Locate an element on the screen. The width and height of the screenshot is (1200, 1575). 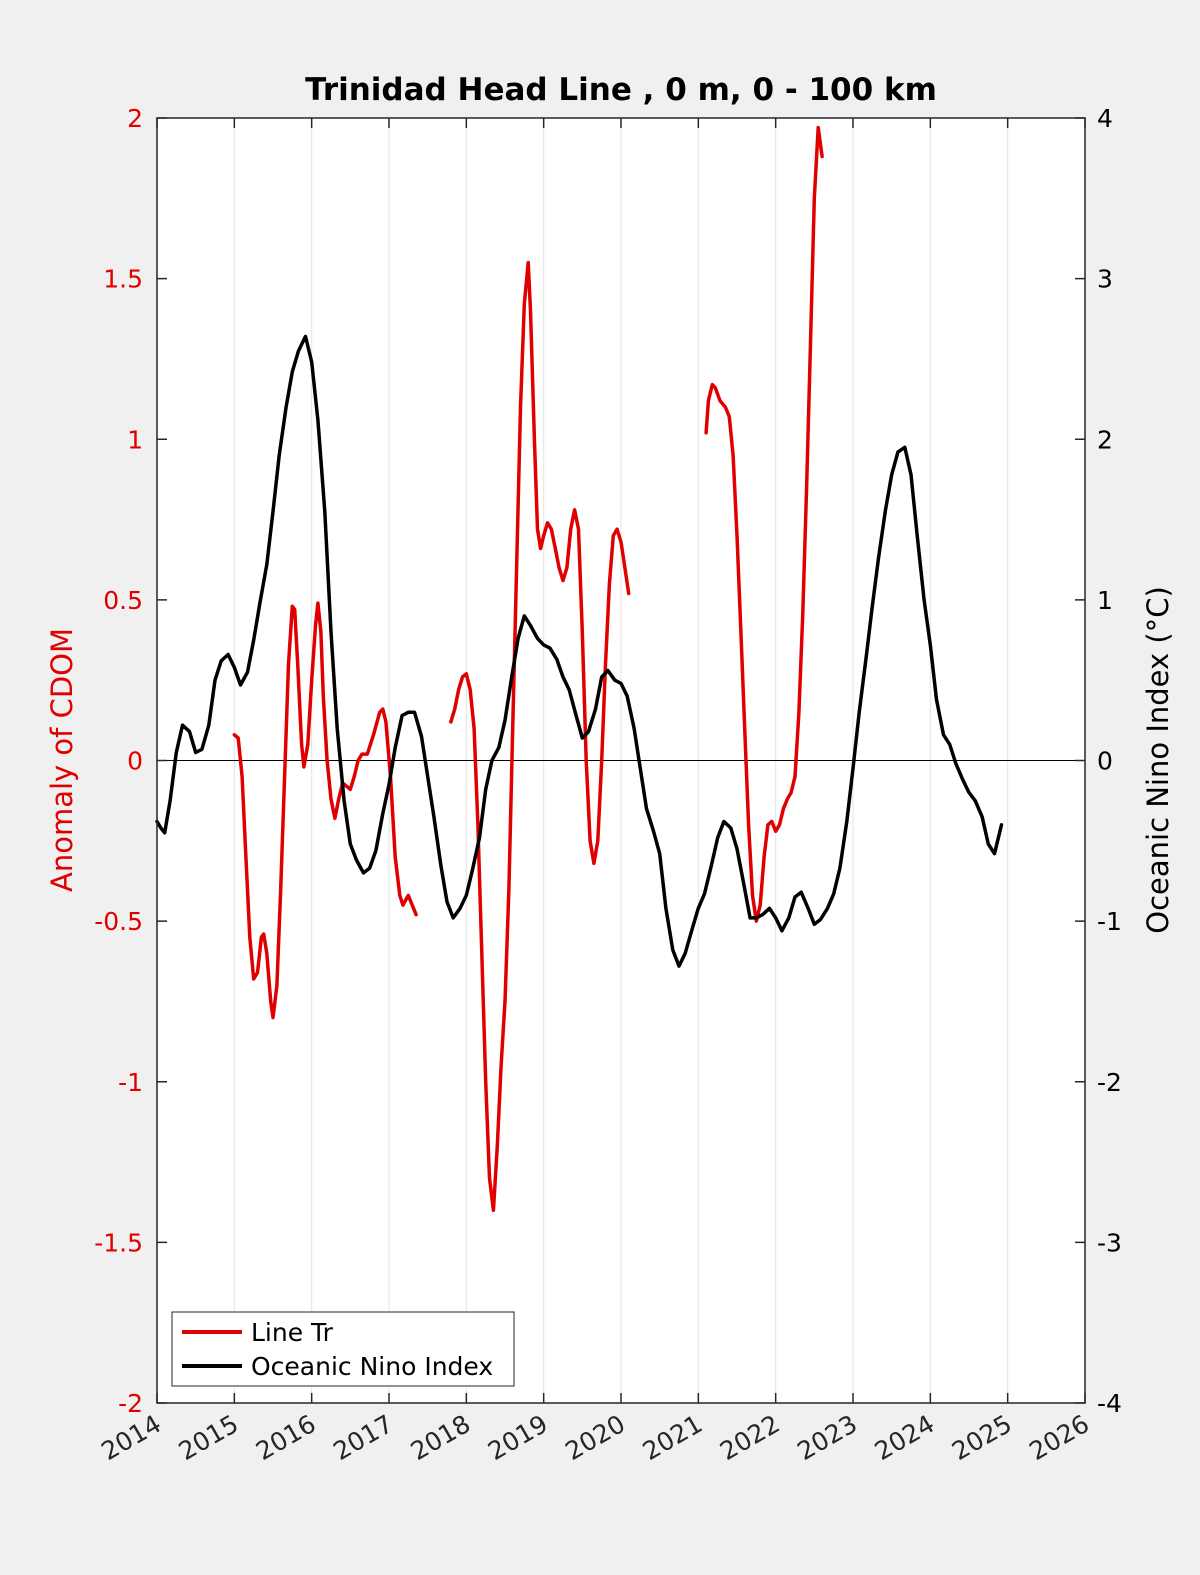
right-tick-label: -2 is located at coordinates (1109, 1082).